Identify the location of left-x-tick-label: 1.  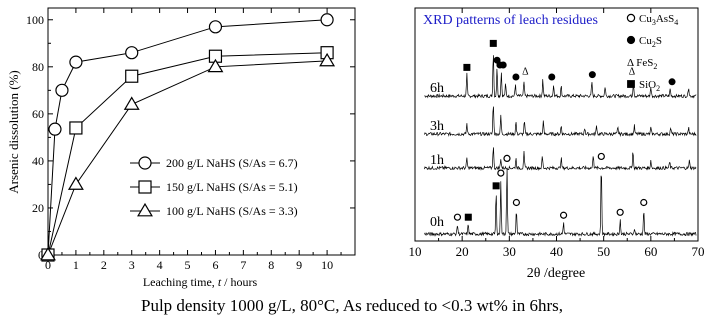
(76, 265).